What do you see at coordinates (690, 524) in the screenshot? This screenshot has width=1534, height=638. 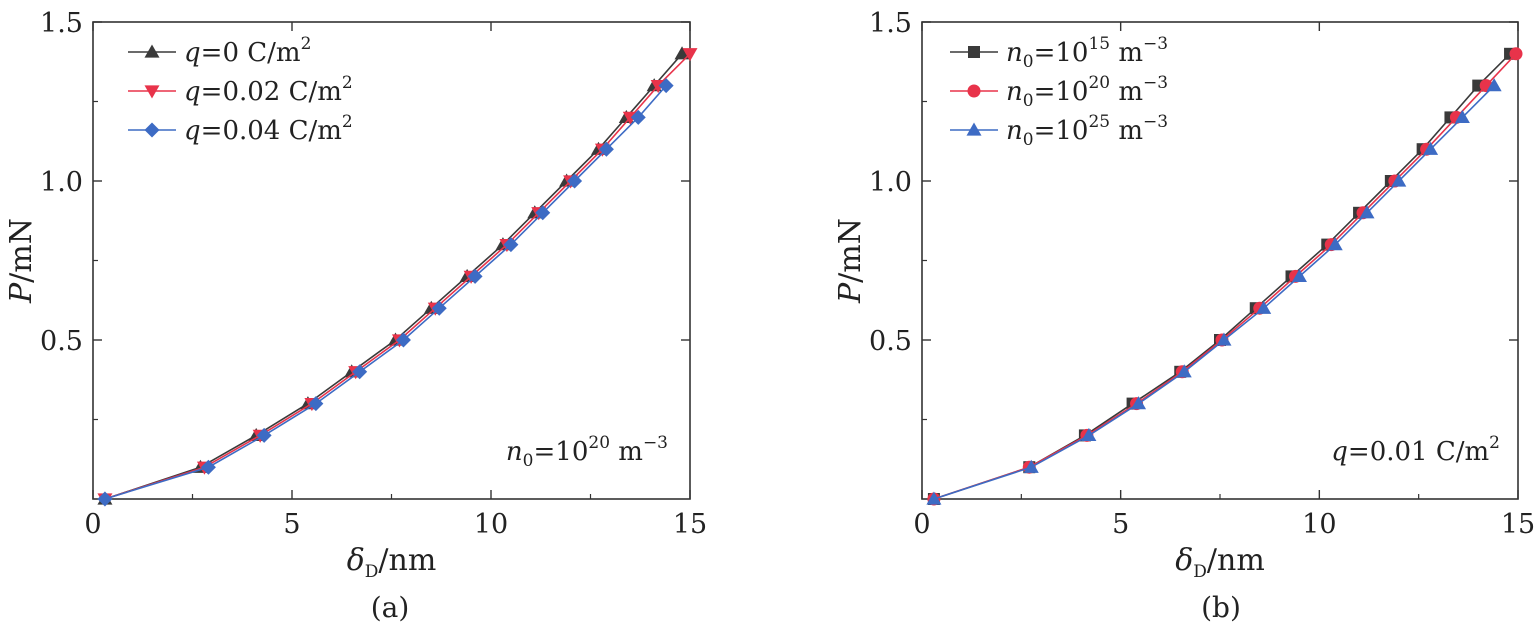 I see `x-tick-label: 15` at bounding box center [690, 524].